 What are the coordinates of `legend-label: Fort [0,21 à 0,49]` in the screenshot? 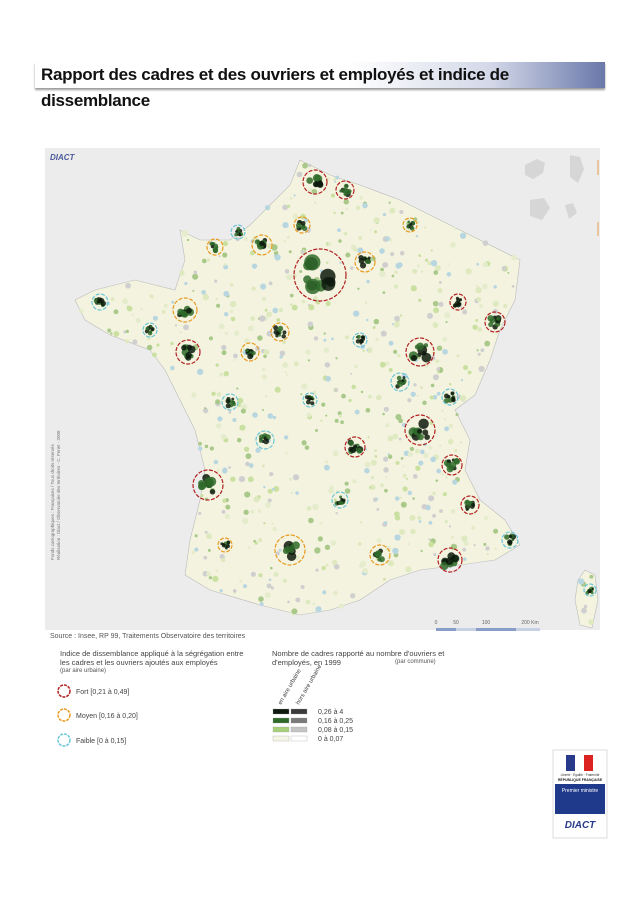 It's located at (102, 692).